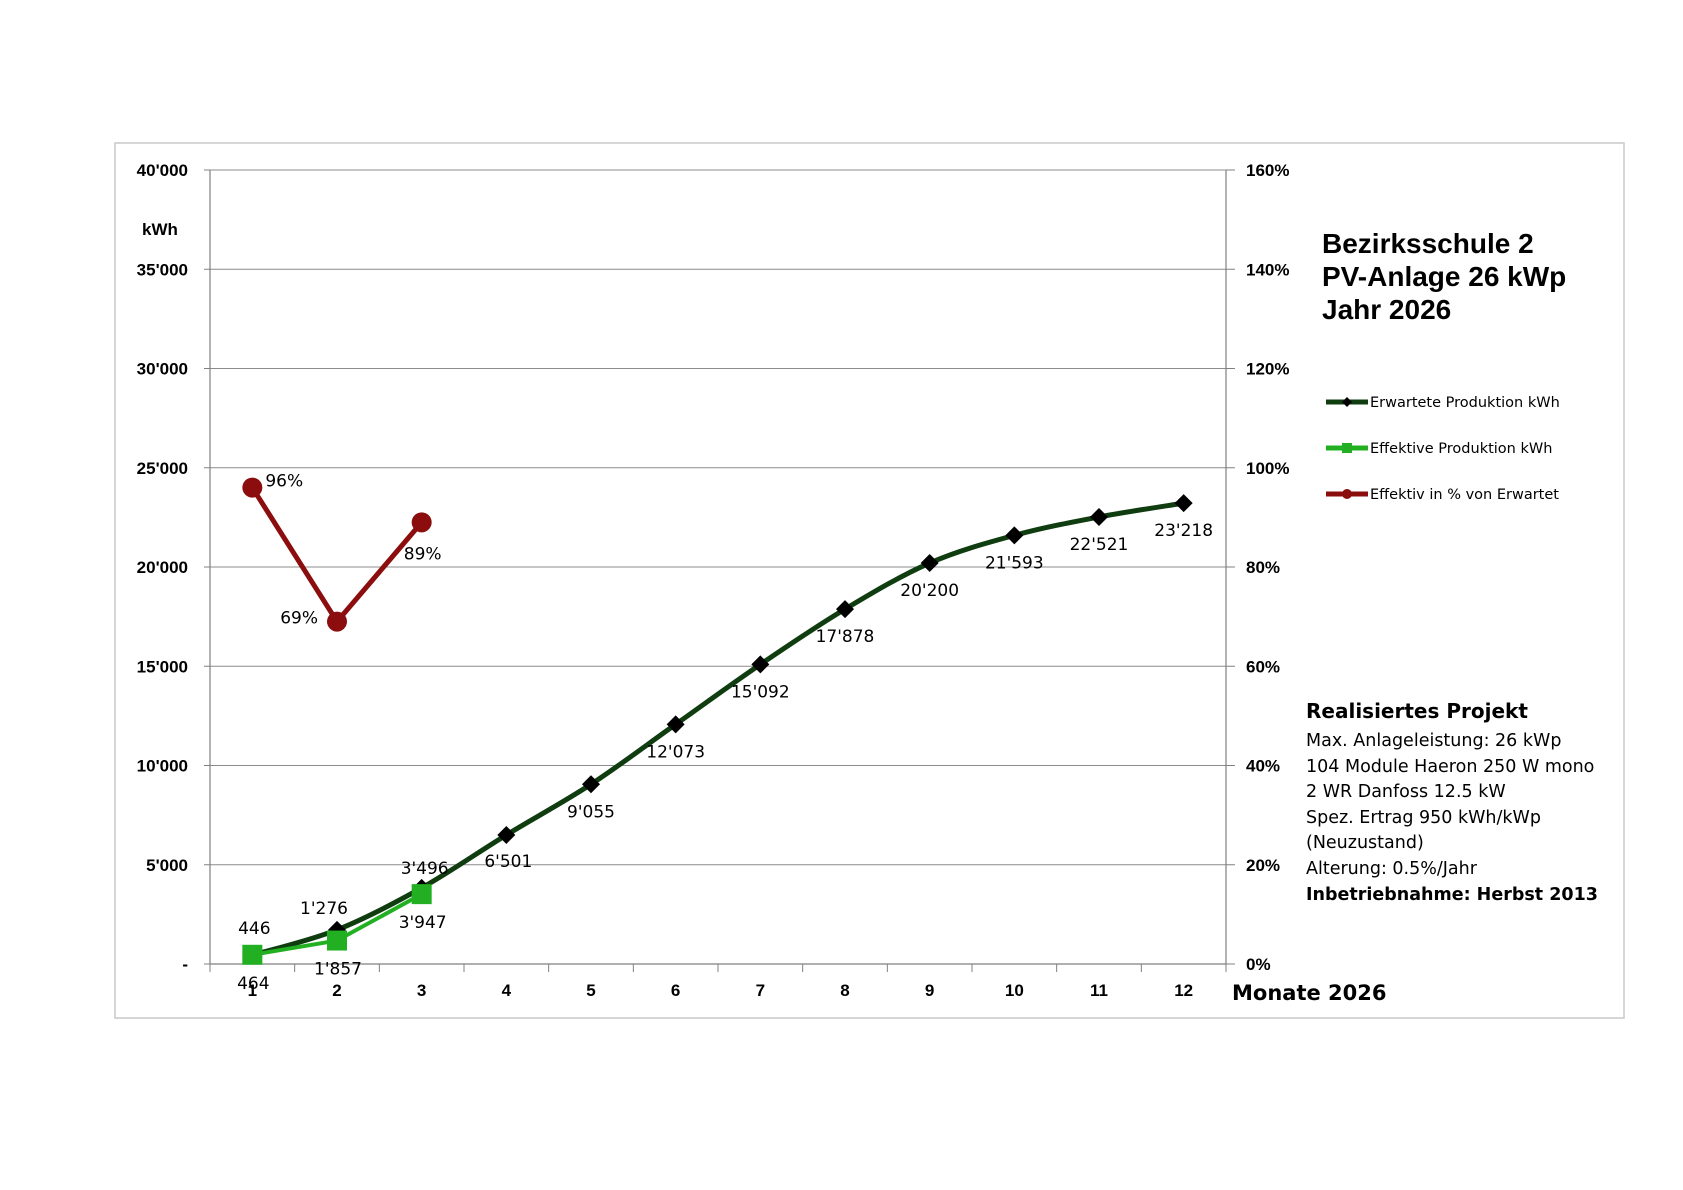  Describe the element at coordinates (760, 692) in the screenshot. I see `expected-production-label: 15'092` at that location.